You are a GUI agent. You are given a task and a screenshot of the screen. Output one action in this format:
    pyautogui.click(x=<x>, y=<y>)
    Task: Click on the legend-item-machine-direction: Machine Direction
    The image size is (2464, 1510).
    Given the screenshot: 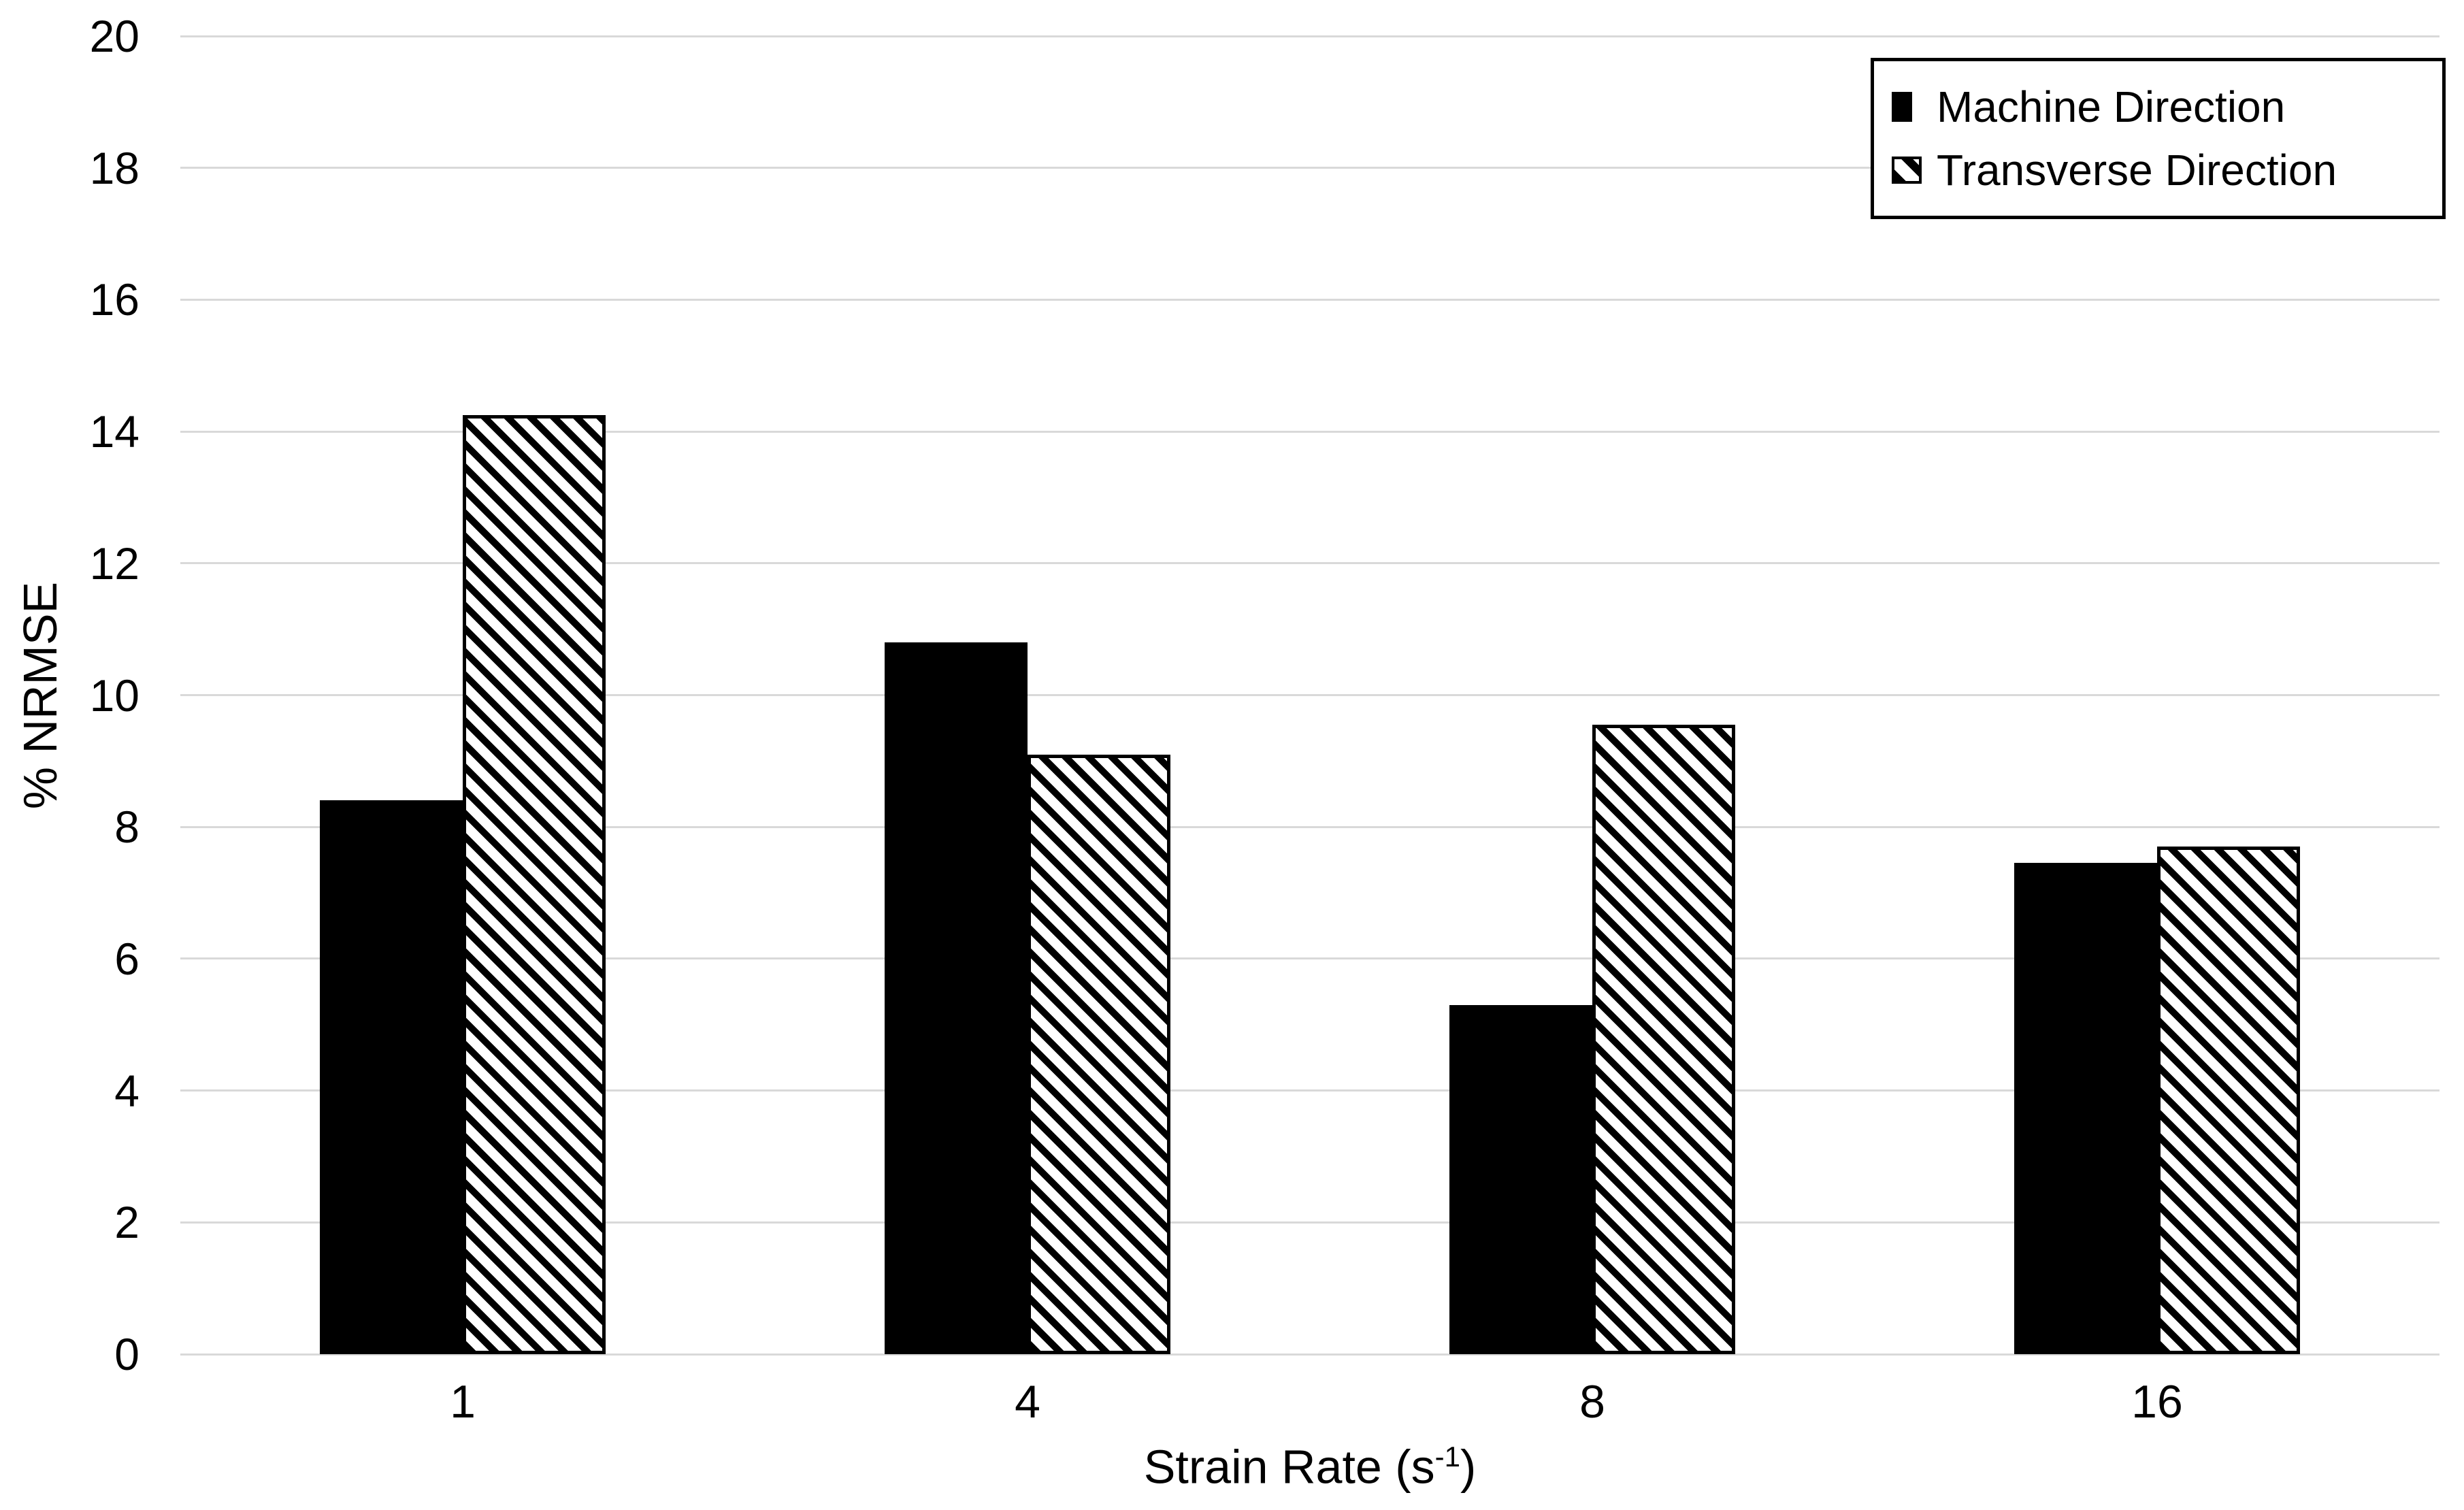 What is the action you would take?
    pyautogui.click(x=2163, y=107)
    